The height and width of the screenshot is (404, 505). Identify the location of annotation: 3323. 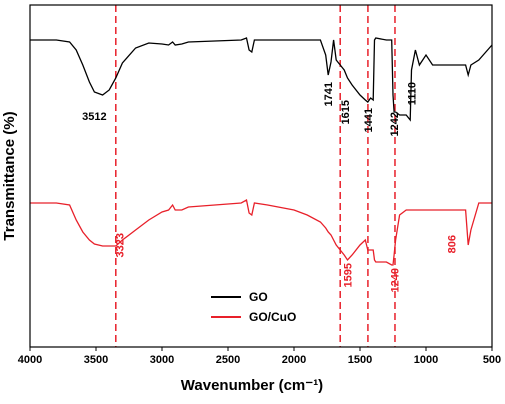
(120, 245).